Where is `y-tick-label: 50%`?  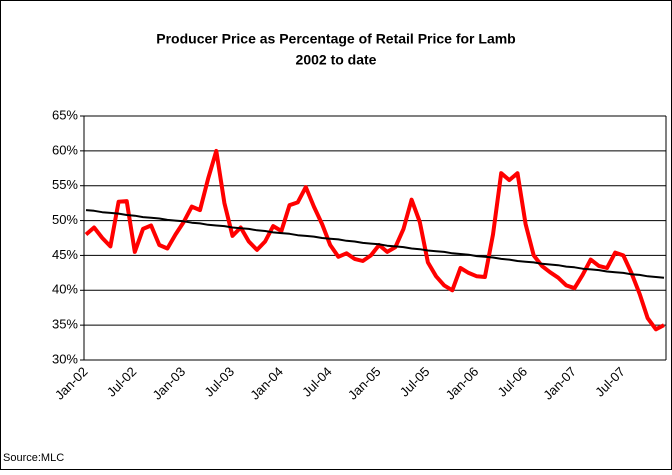
y-tick-label: 50% is located at coordinates (65, 219).